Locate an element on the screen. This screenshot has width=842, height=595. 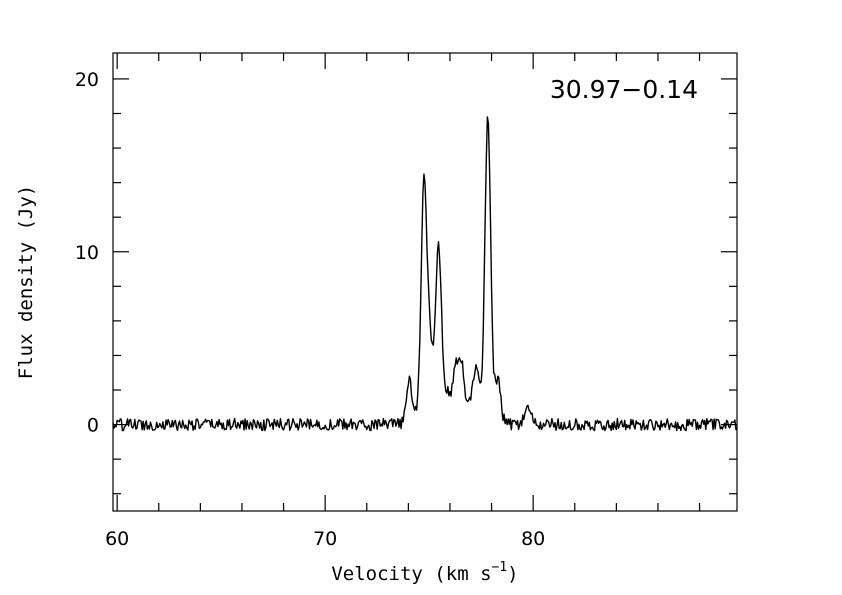
x-tick-label: 60 is located at coordinates (117, 539).